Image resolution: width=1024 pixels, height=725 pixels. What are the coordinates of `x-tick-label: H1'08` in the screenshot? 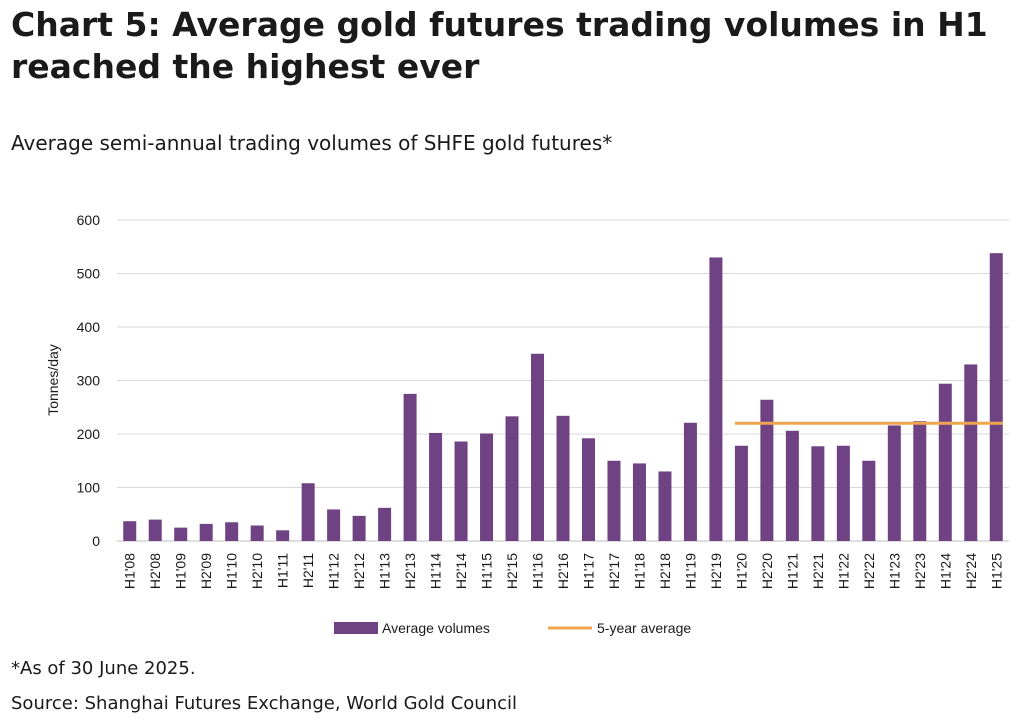 It's located at (130, 571).